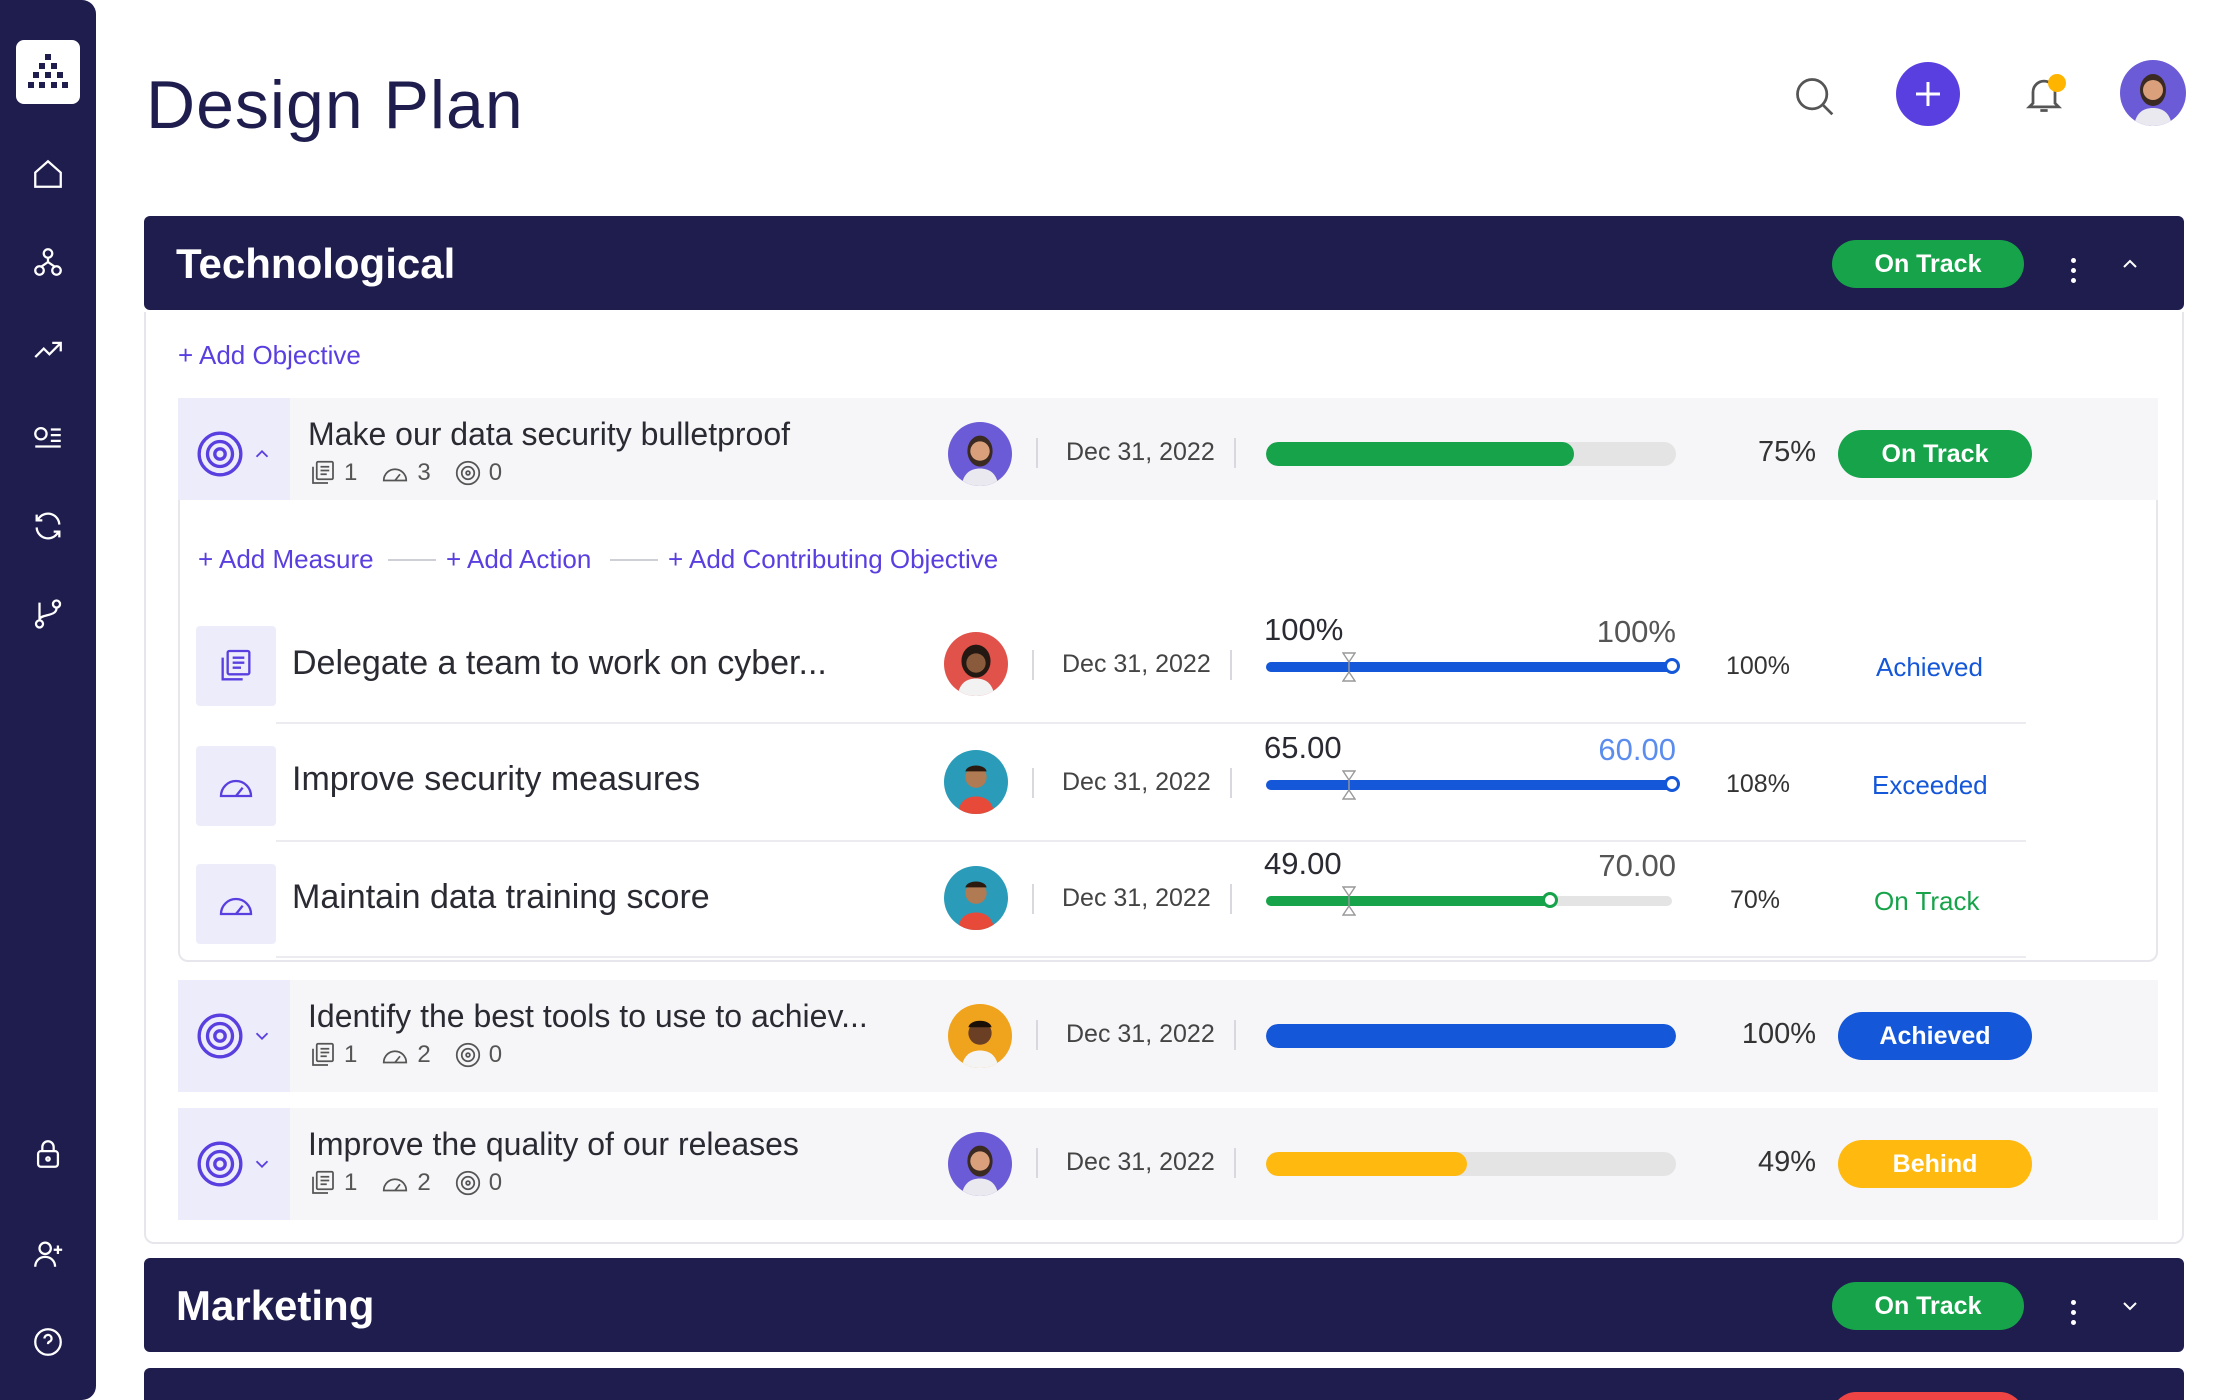 The image size is (2230, 1400). Describe the element at coordinates (501, 897) in the screenshot. I see `measure-title: Maintain data training score` at that location.